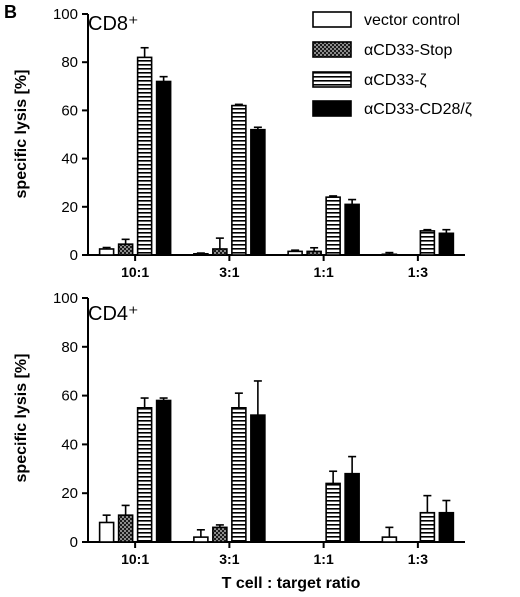 This screenshot has height=597, width=520. What do you see at coordinates (144, 474) in the screenshot?
I see `bar-cd4-10-1-cd33` at bounding box center [144, 474].